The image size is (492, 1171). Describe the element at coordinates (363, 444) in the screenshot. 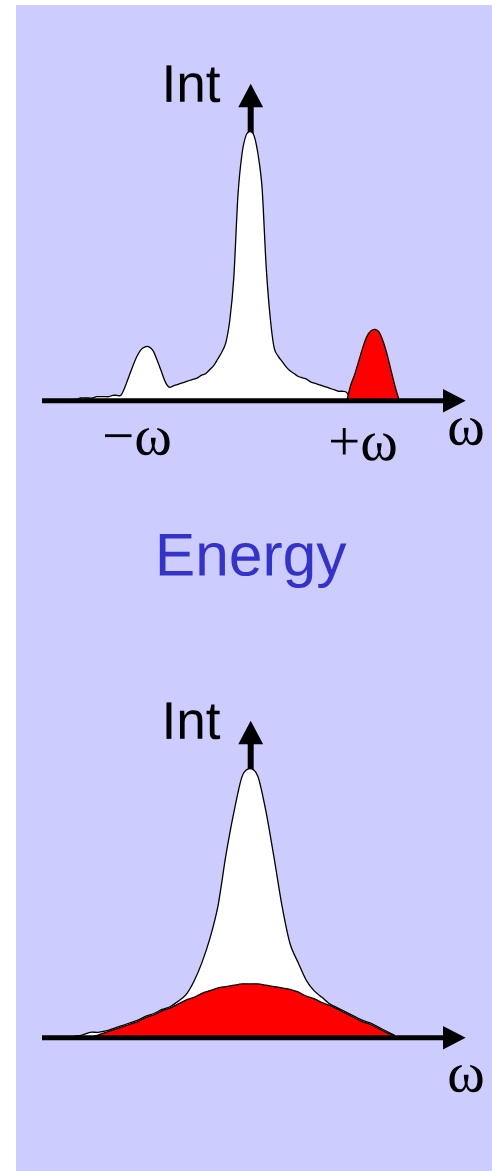

I see `x-tick-label: +ω` at that location.